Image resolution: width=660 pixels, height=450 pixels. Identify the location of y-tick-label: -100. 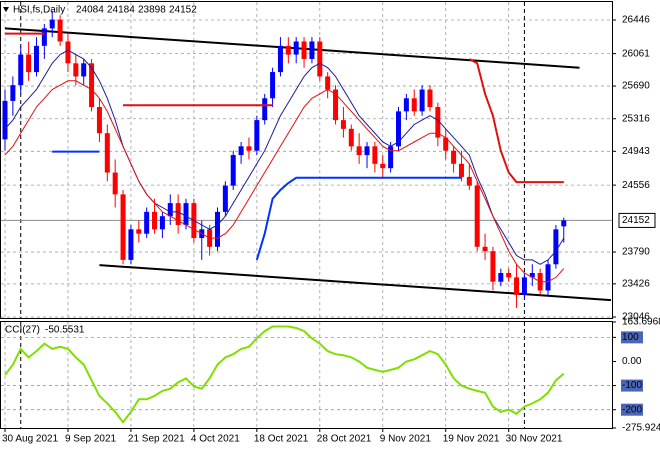
(632, 385).